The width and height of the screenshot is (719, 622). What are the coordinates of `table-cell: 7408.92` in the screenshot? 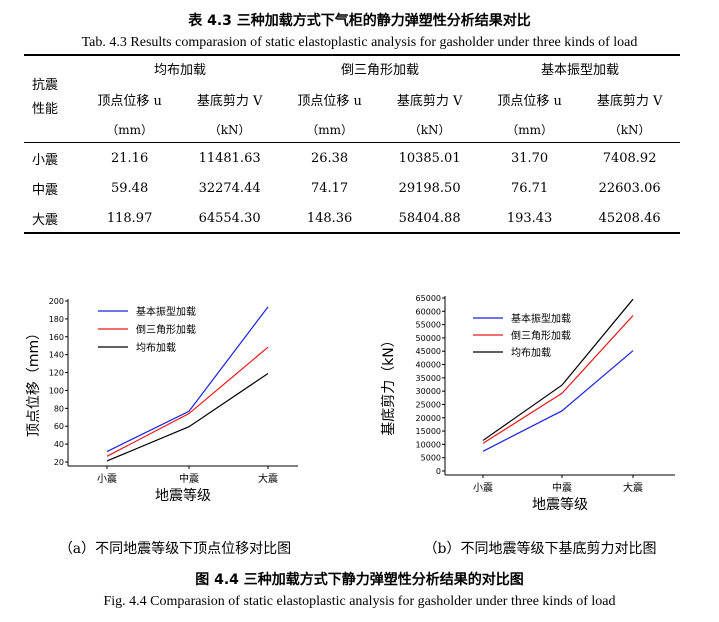 It's located at (629, 158).